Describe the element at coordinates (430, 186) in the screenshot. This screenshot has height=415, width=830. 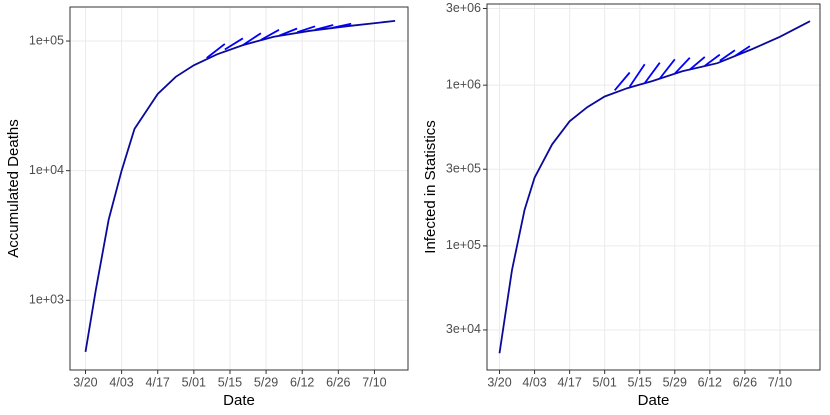
I see `y-axis-title: Infected in Statistics` at that location.